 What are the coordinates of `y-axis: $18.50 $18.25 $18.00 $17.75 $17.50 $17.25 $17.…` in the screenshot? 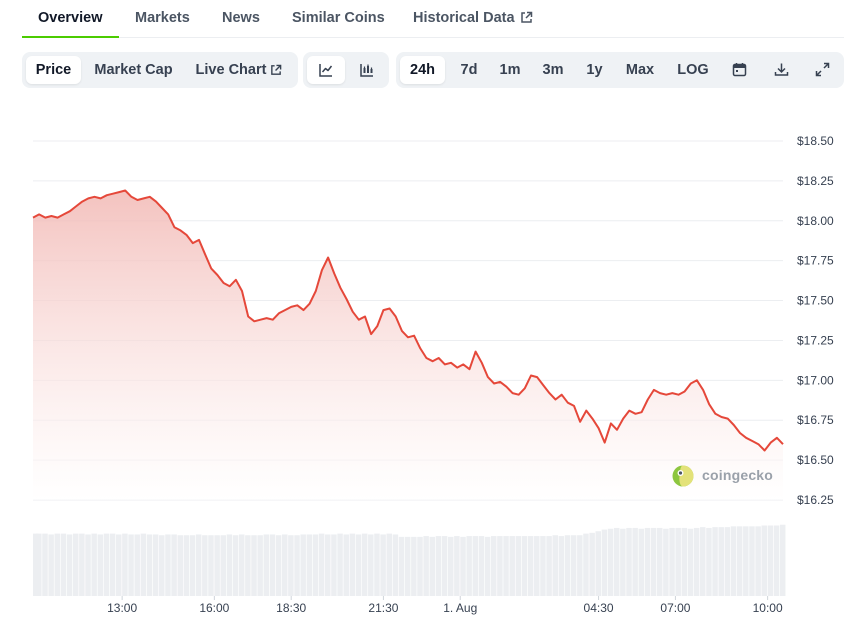 It's located at (815, 320).